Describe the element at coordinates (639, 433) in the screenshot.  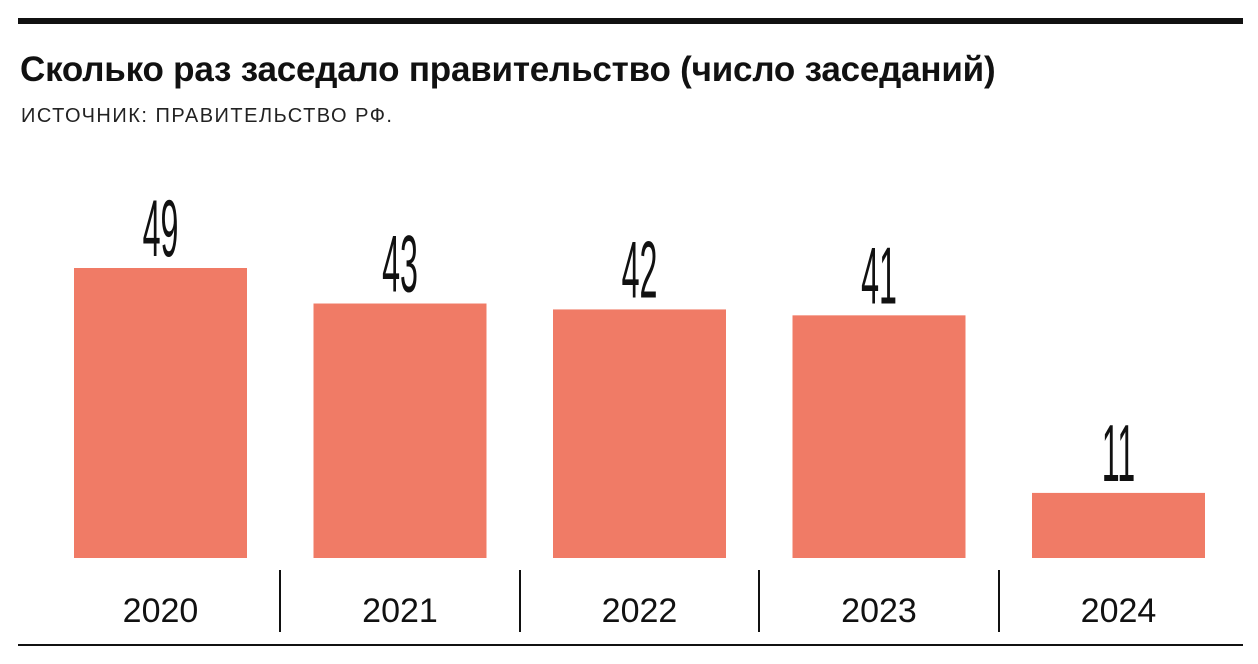
I see `bar-2022` at that location.